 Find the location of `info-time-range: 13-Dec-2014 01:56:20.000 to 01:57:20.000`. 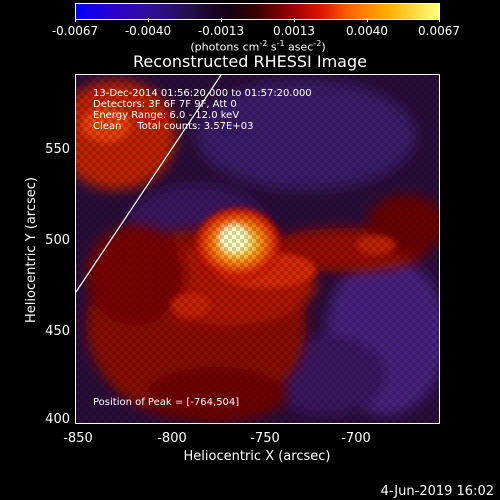

info-time-range: 13-Dec-2014 01:56:20.000 to 01:57:20.000 is located at coordinates (202, 93).